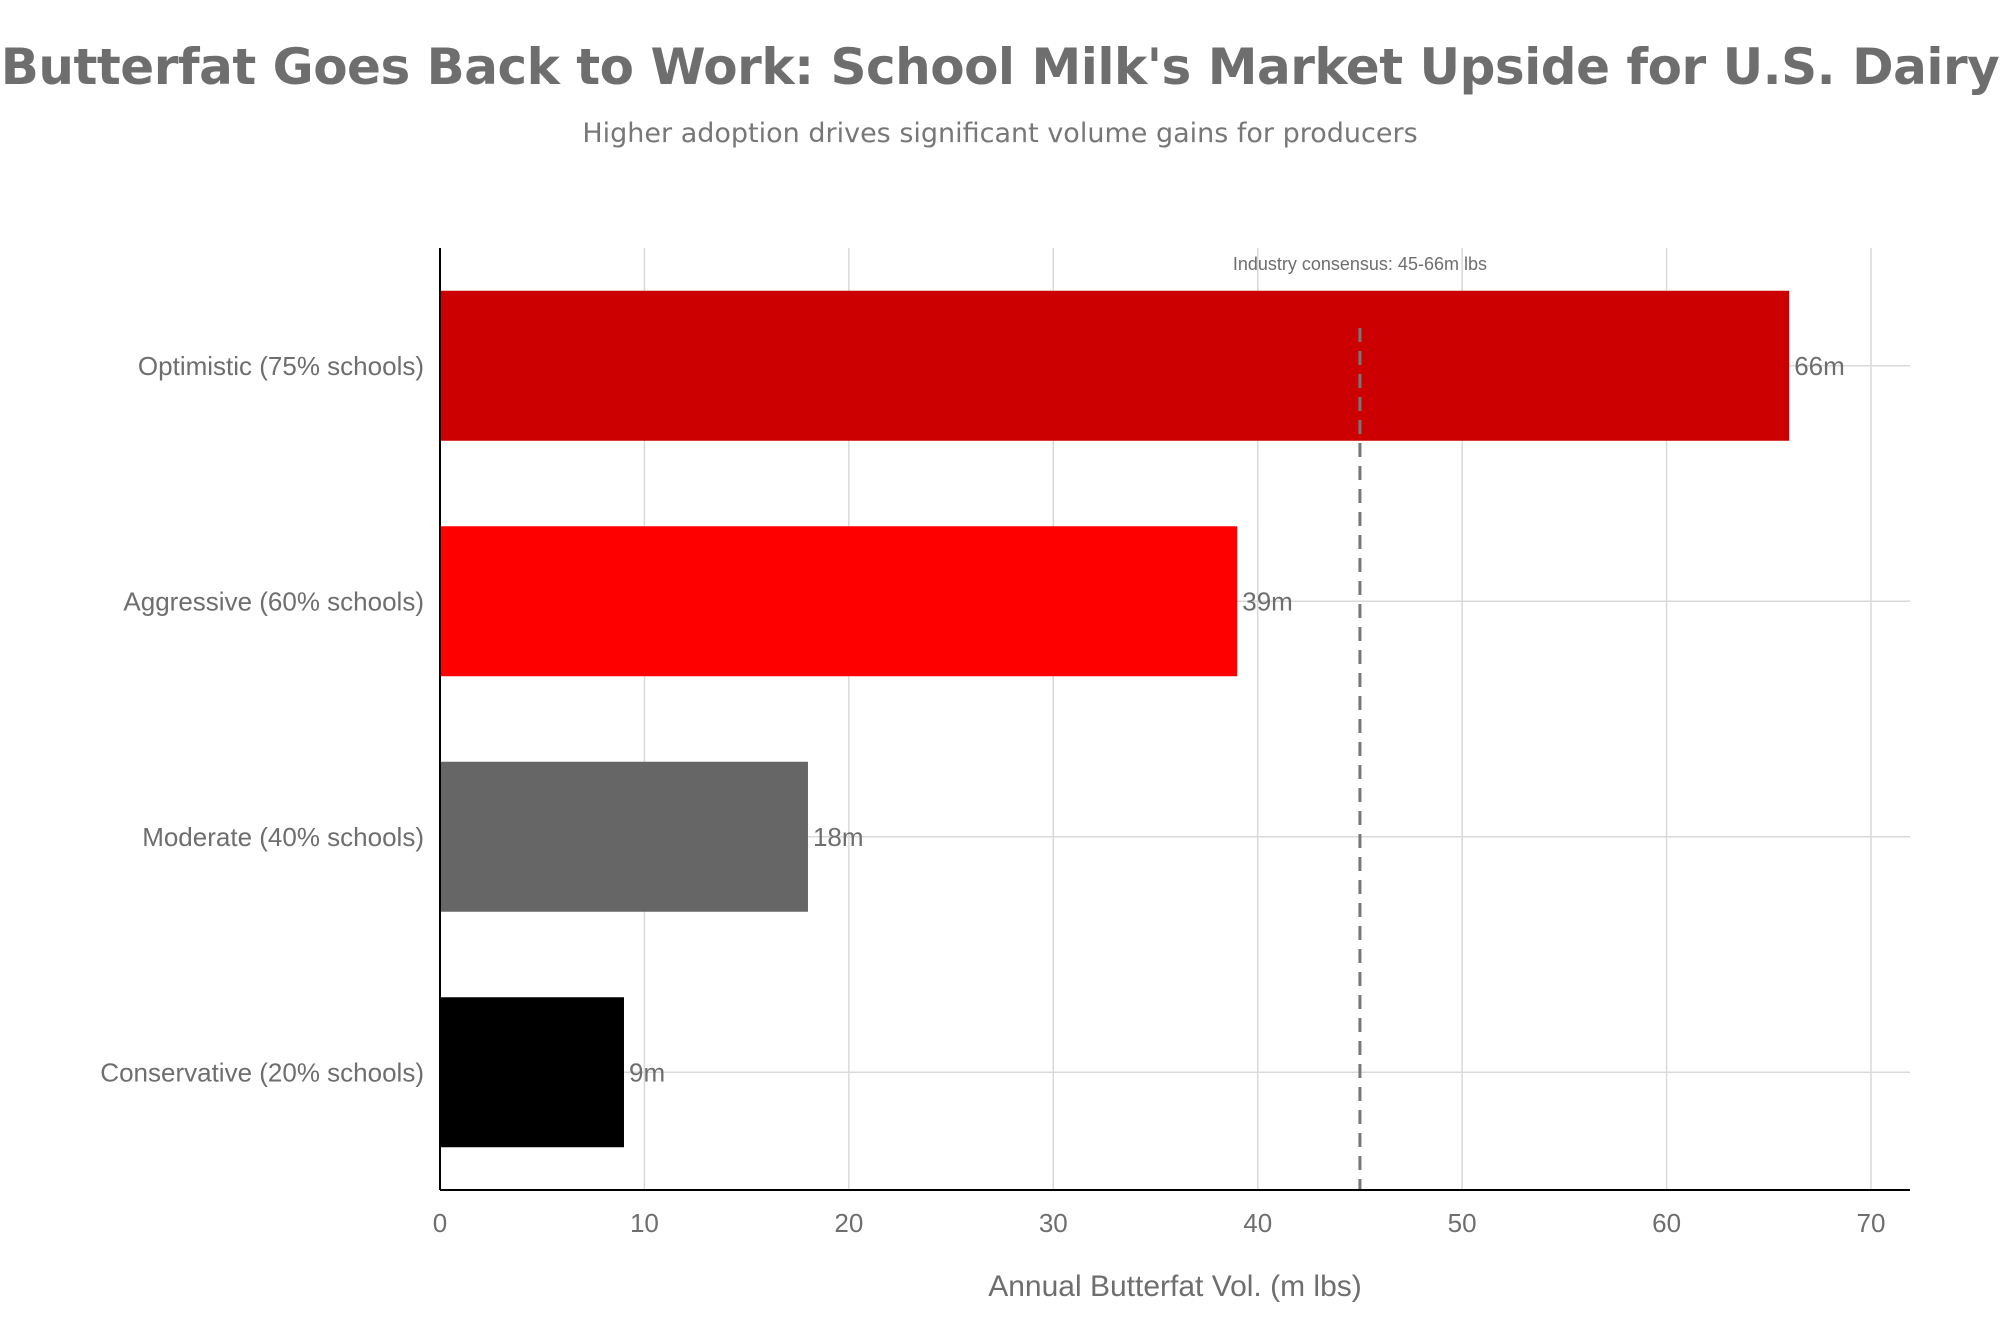 The image size is (2000, 1333). I want to click on reference-annotation: Industry consensus: 45-66m lbs, so click(1360, 264).